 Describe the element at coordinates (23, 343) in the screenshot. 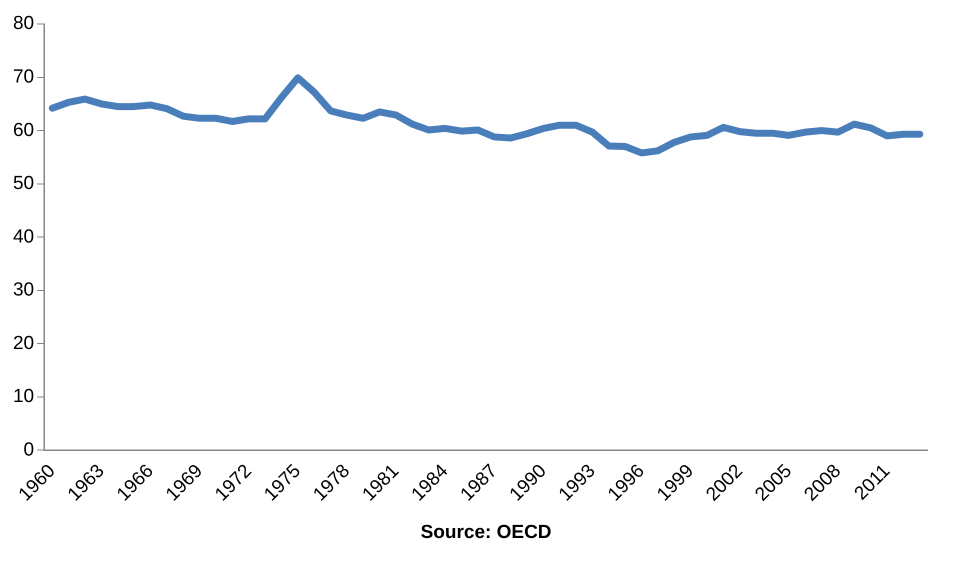

I see `y-tick-label: 20` at that location.